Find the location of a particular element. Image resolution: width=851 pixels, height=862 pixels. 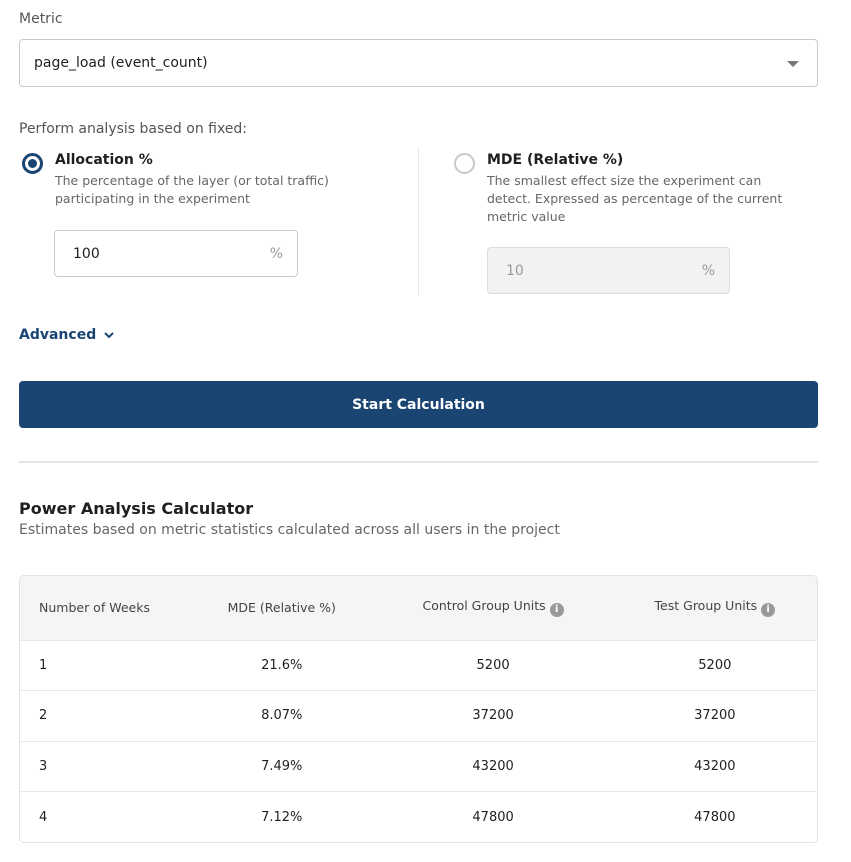

cell-weeks: 4 is located at coordinates (105, 816).